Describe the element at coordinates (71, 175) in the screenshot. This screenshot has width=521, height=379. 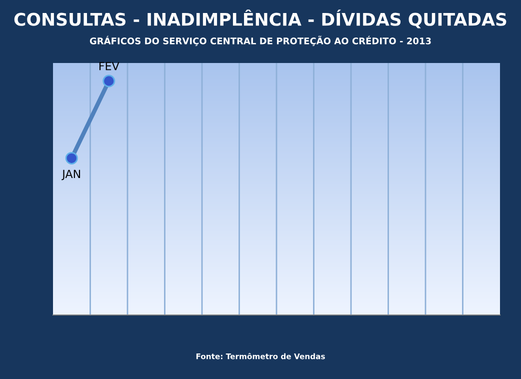
I see `x-tick-label: JAN` at that location.